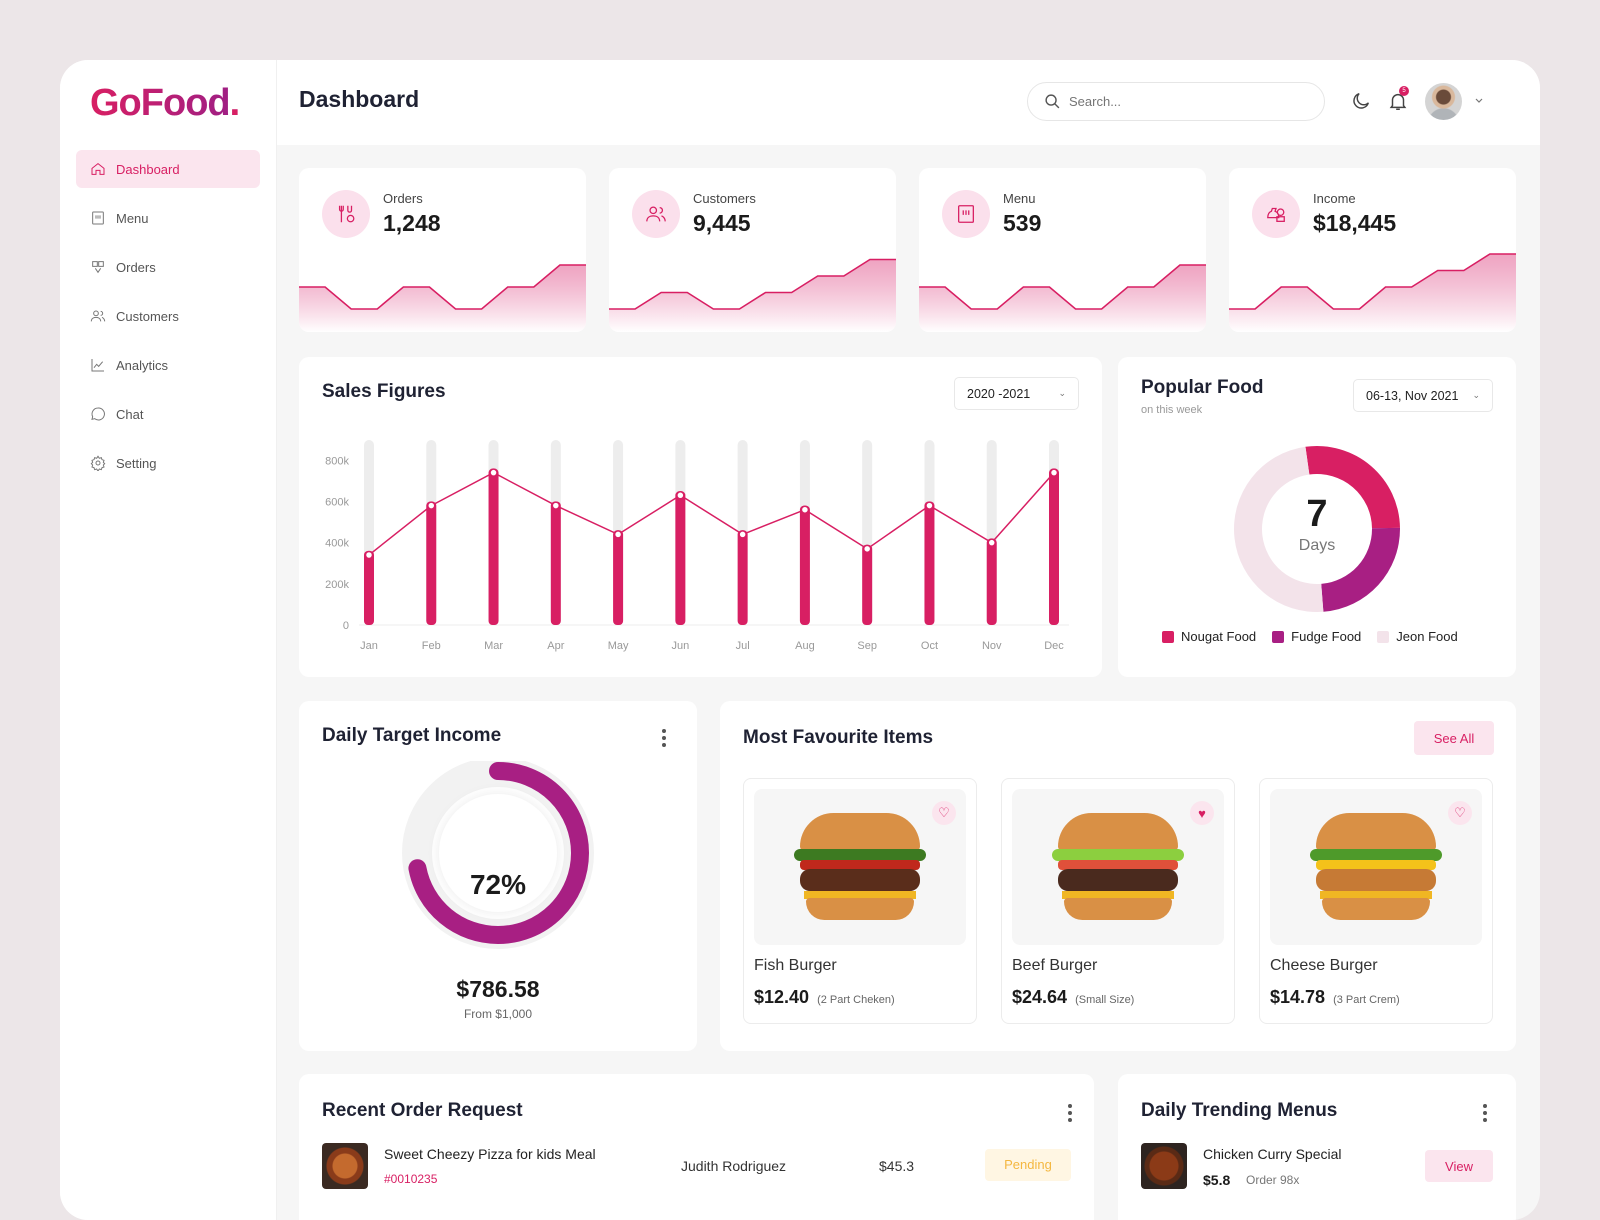 The width and height of the screenshot is (1600, 1220). I want to click on sidebar-item-label: Analytics, so click(142, 365).